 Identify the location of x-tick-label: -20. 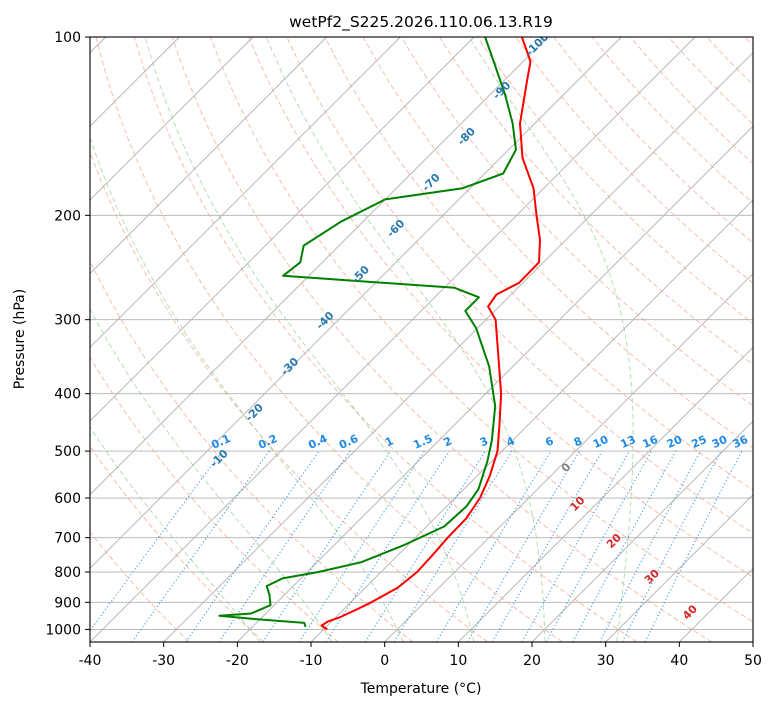
(237, 661).